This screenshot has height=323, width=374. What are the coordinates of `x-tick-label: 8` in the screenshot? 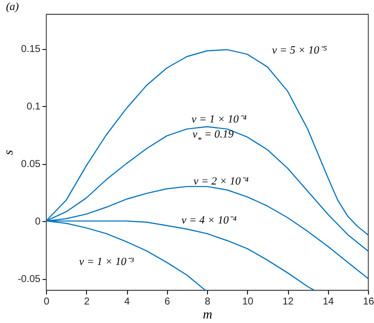 It's located at (207, 302).